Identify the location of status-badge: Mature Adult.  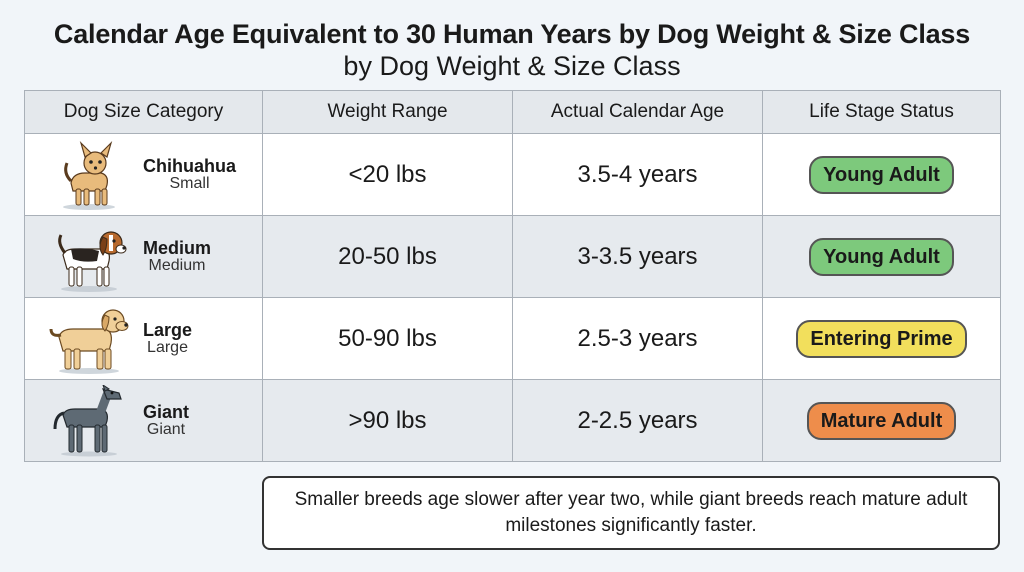
(881, 420).